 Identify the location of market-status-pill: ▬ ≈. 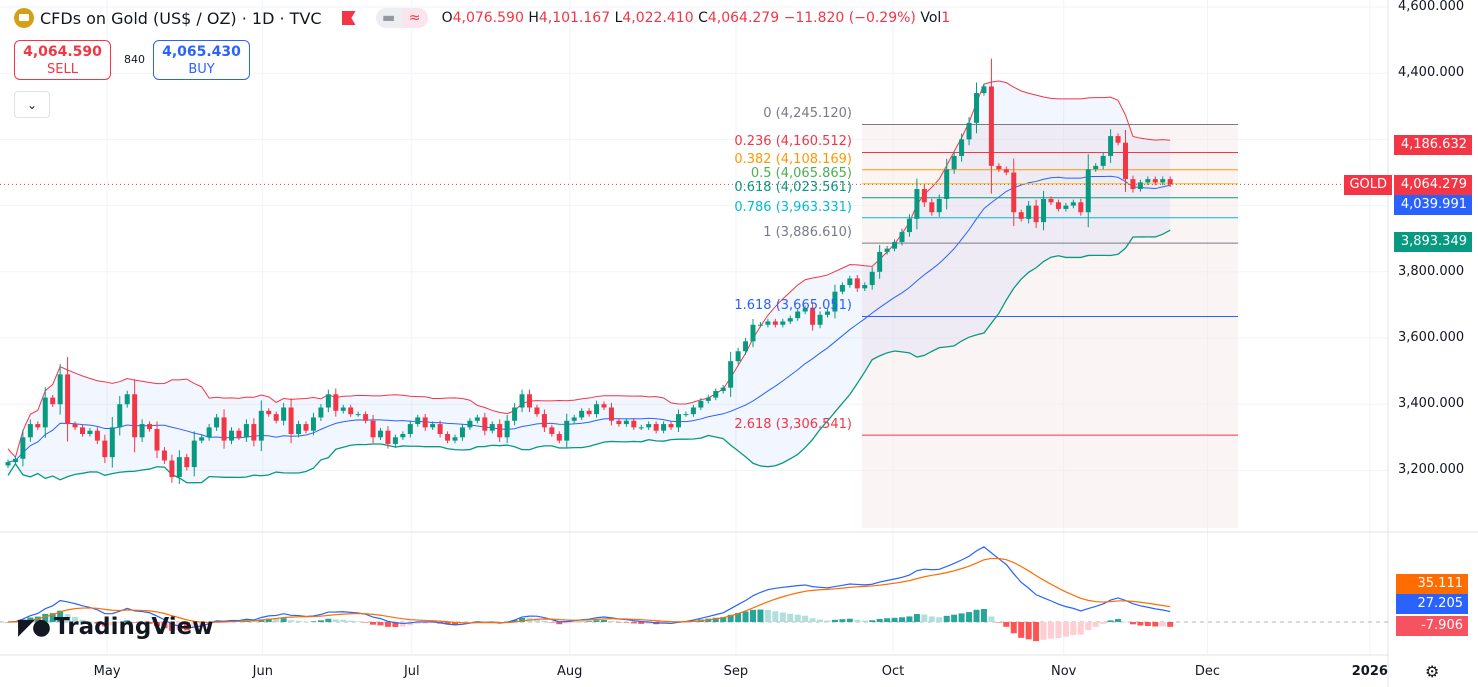
(401, 18).